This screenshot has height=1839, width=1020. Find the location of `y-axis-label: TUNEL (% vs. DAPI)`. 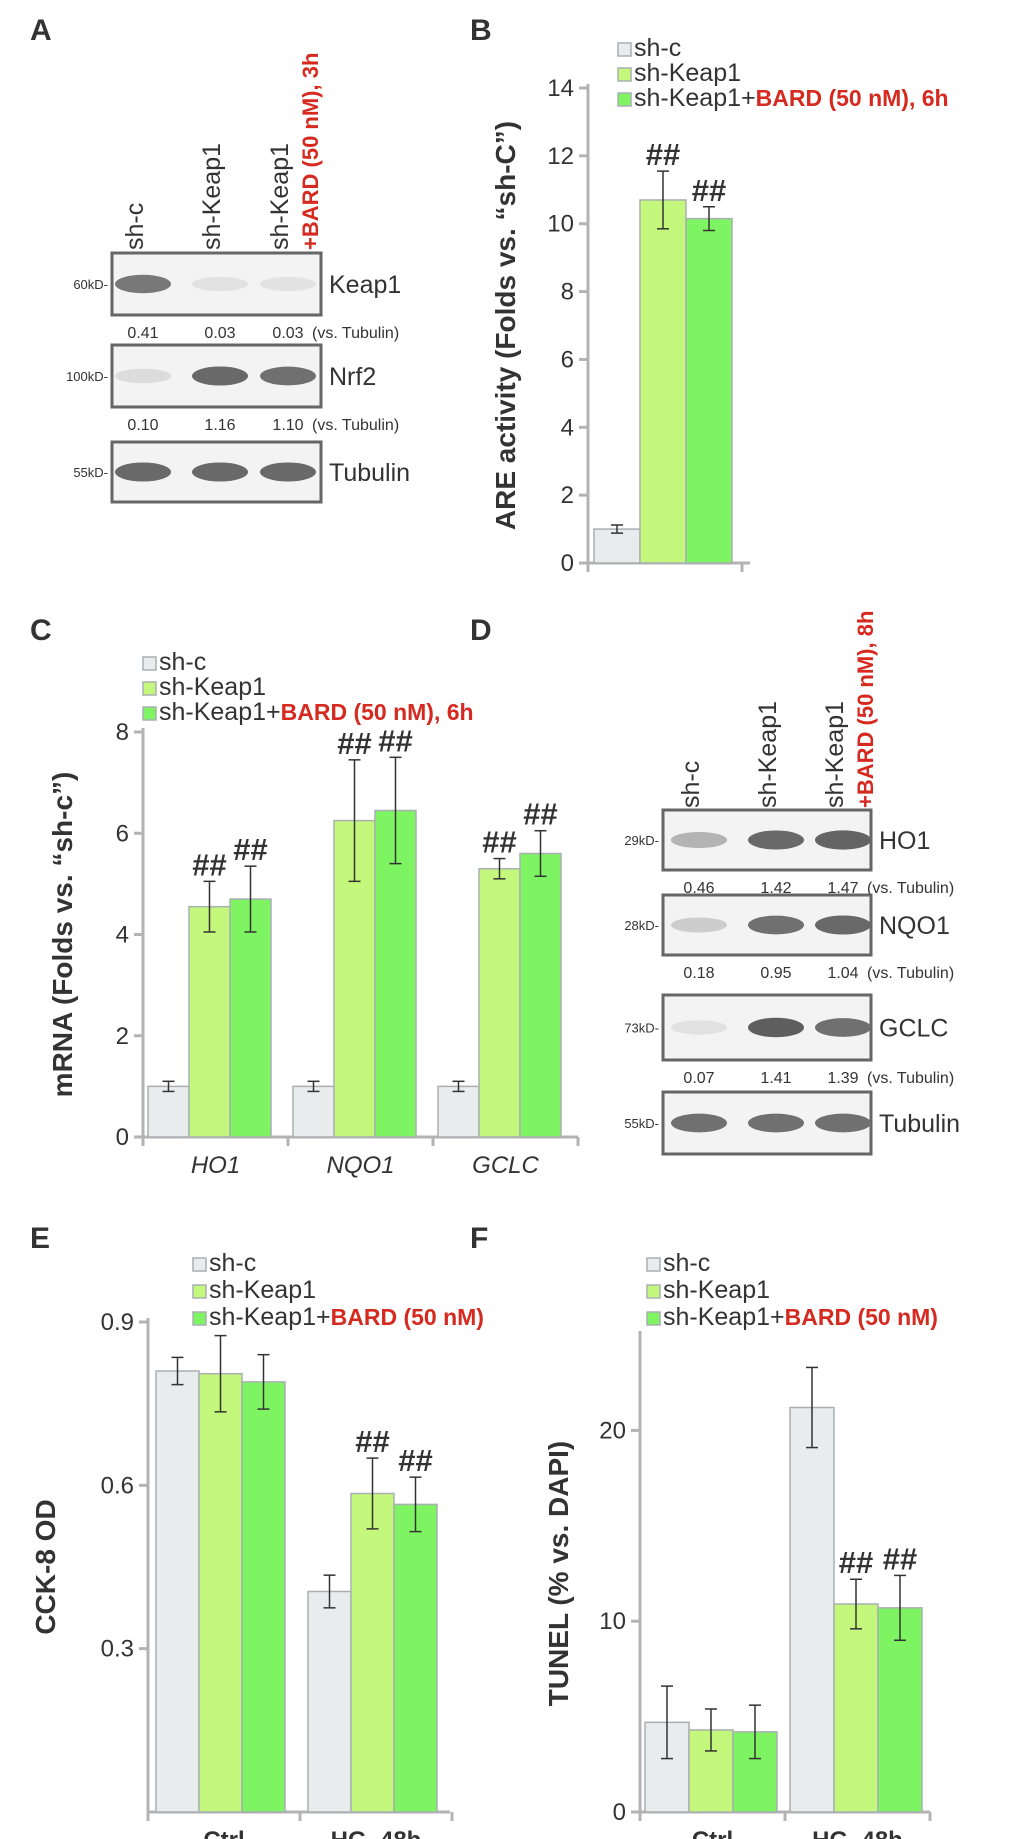

y-axis-label: TUNEL (% vs. DAPI) is located at coordinates (558, 1574).